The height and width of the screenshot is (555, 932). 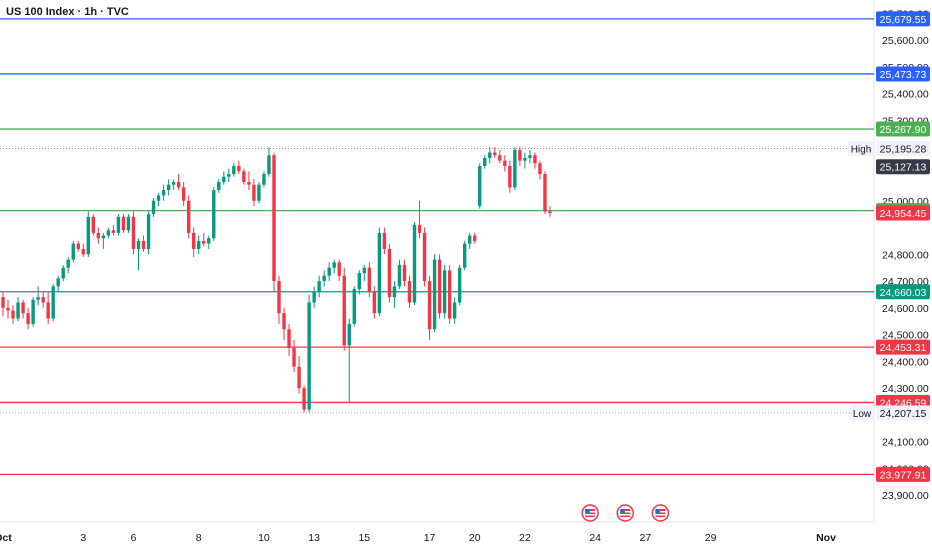 I want to click on y-tick-label: 25,400.00, so click(x=905, y=95).